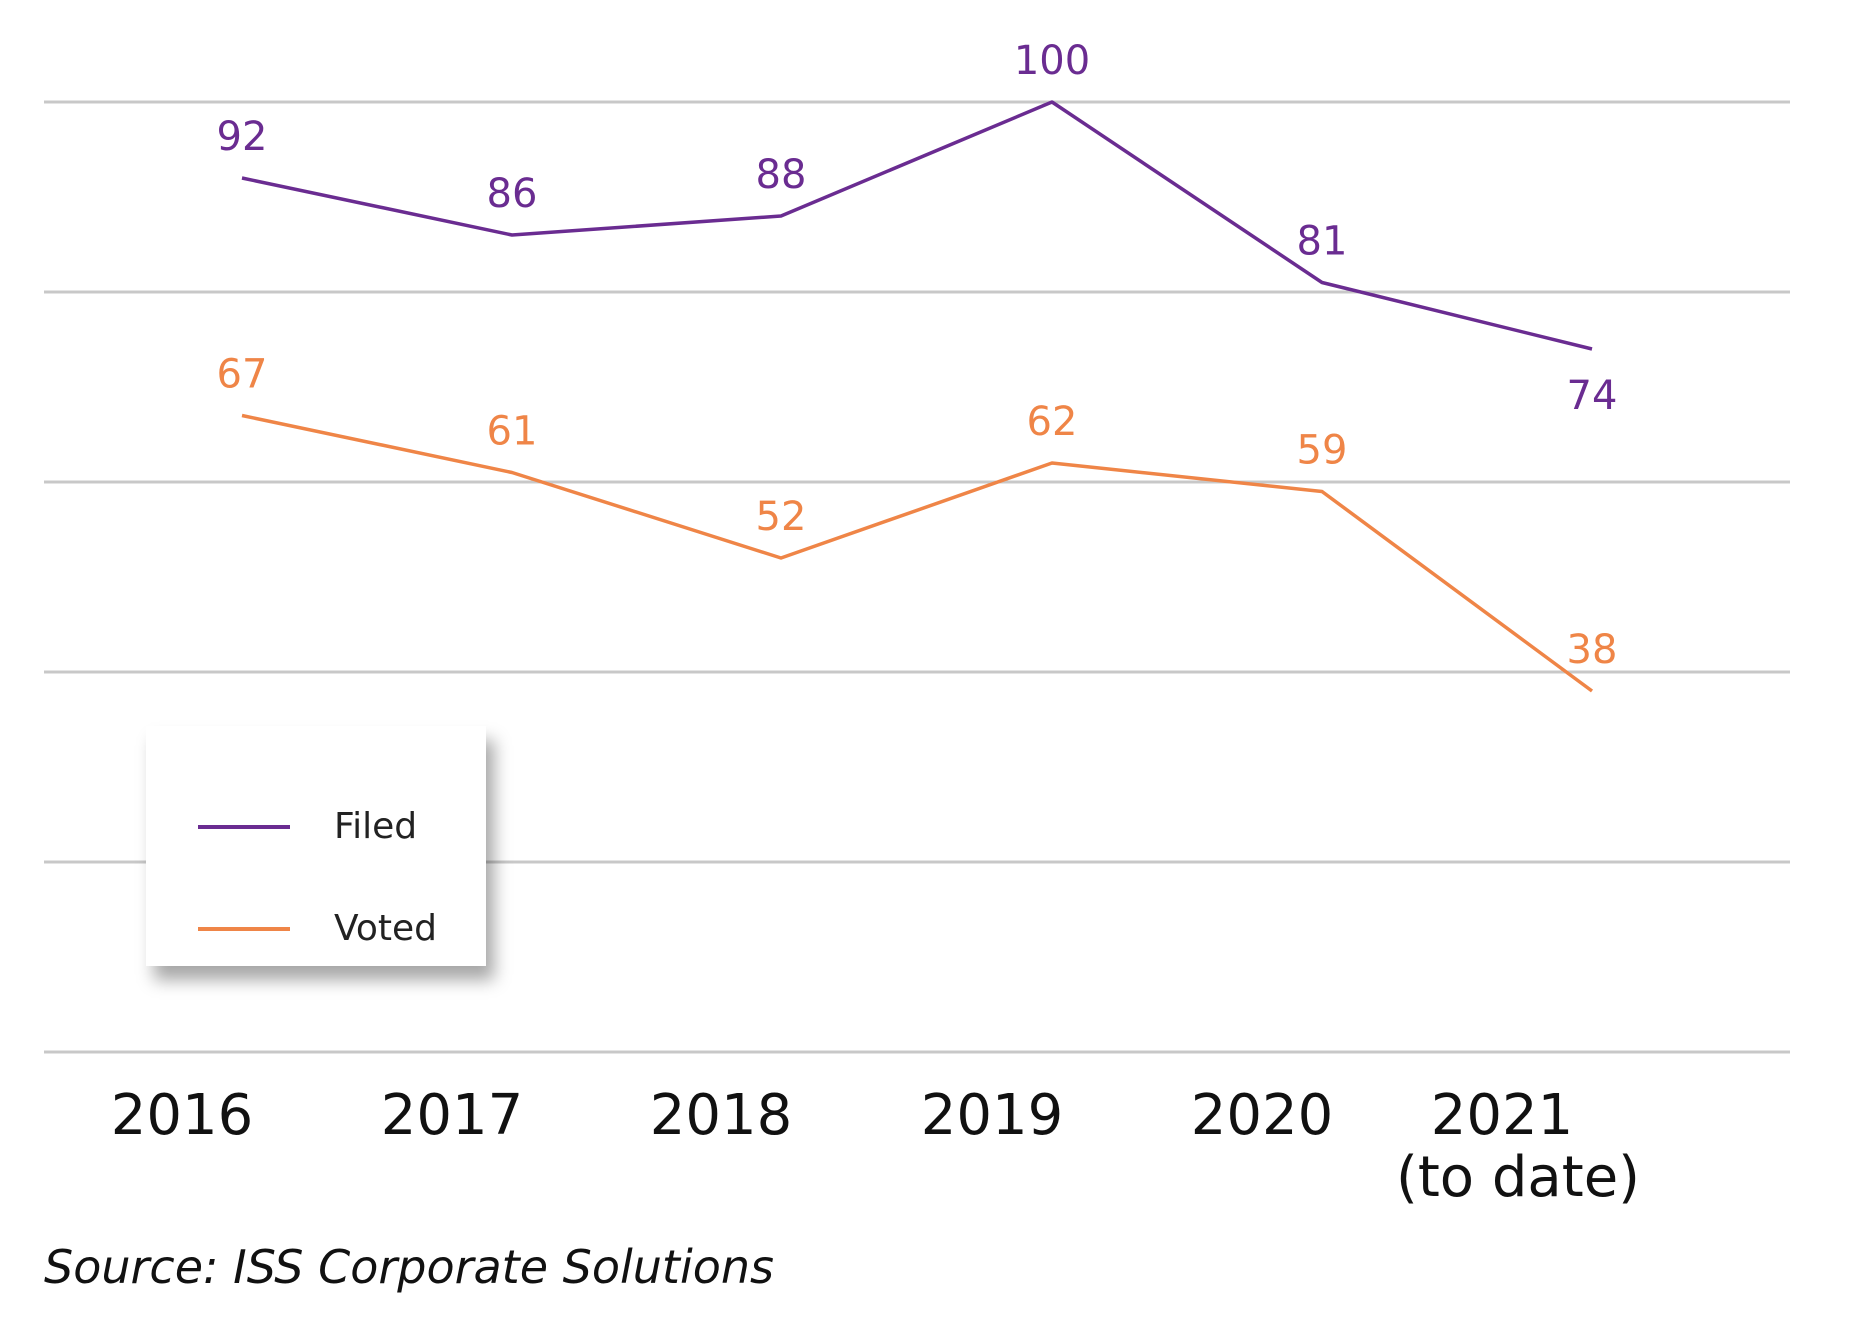 Image resolution: width=1854 pixels, height=1332 pixels. What do you see at coordinates (376, 826) in the screenshot?
I see `legend-label-filed: Filed` at bounding box center [376, 826].